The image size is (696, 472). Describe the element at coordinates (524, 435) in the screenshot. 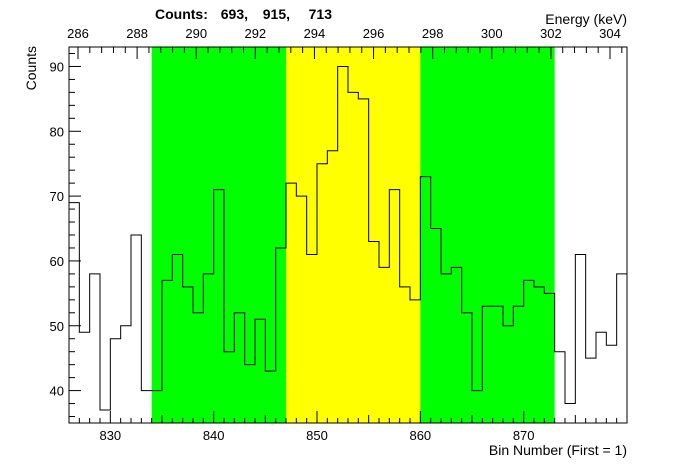

I see `x-tick-label: 870` at that location.